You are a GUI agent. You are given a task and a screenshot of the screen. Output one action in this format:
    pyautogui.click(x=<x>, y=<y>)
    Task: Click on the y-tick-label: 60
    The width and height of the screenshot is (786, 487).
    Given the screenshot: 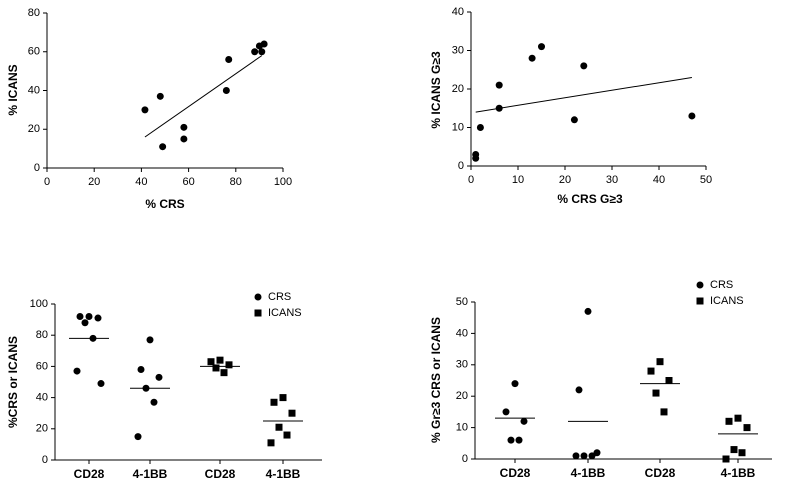 What is the action you would take?
    pyautogui.click(x=34, y=52)
    